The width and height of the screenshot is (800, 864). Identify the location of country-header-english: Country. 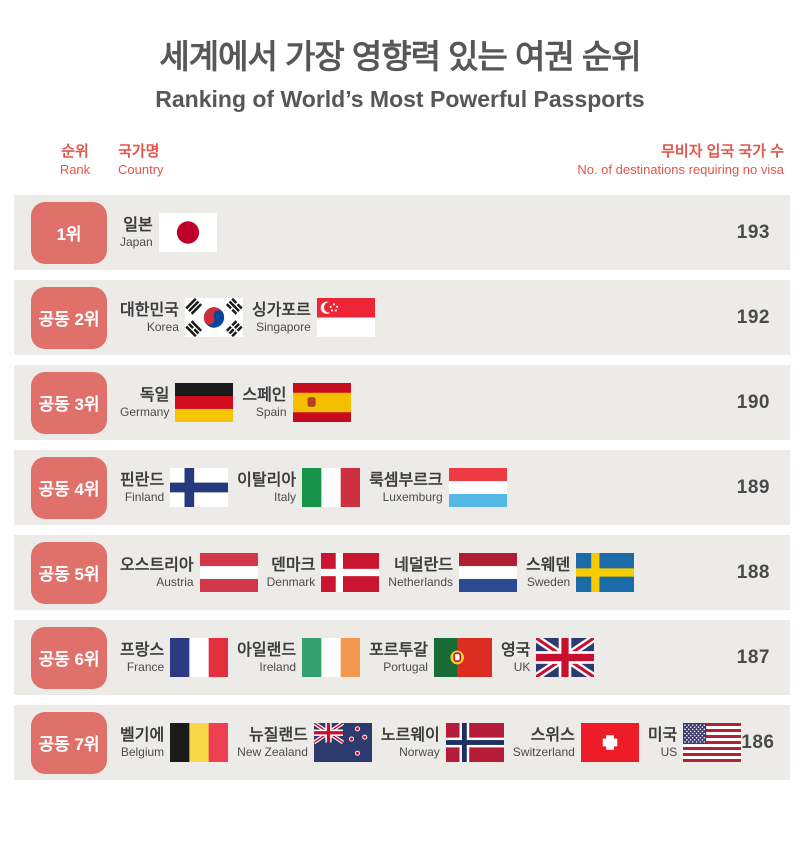
(141, 169).